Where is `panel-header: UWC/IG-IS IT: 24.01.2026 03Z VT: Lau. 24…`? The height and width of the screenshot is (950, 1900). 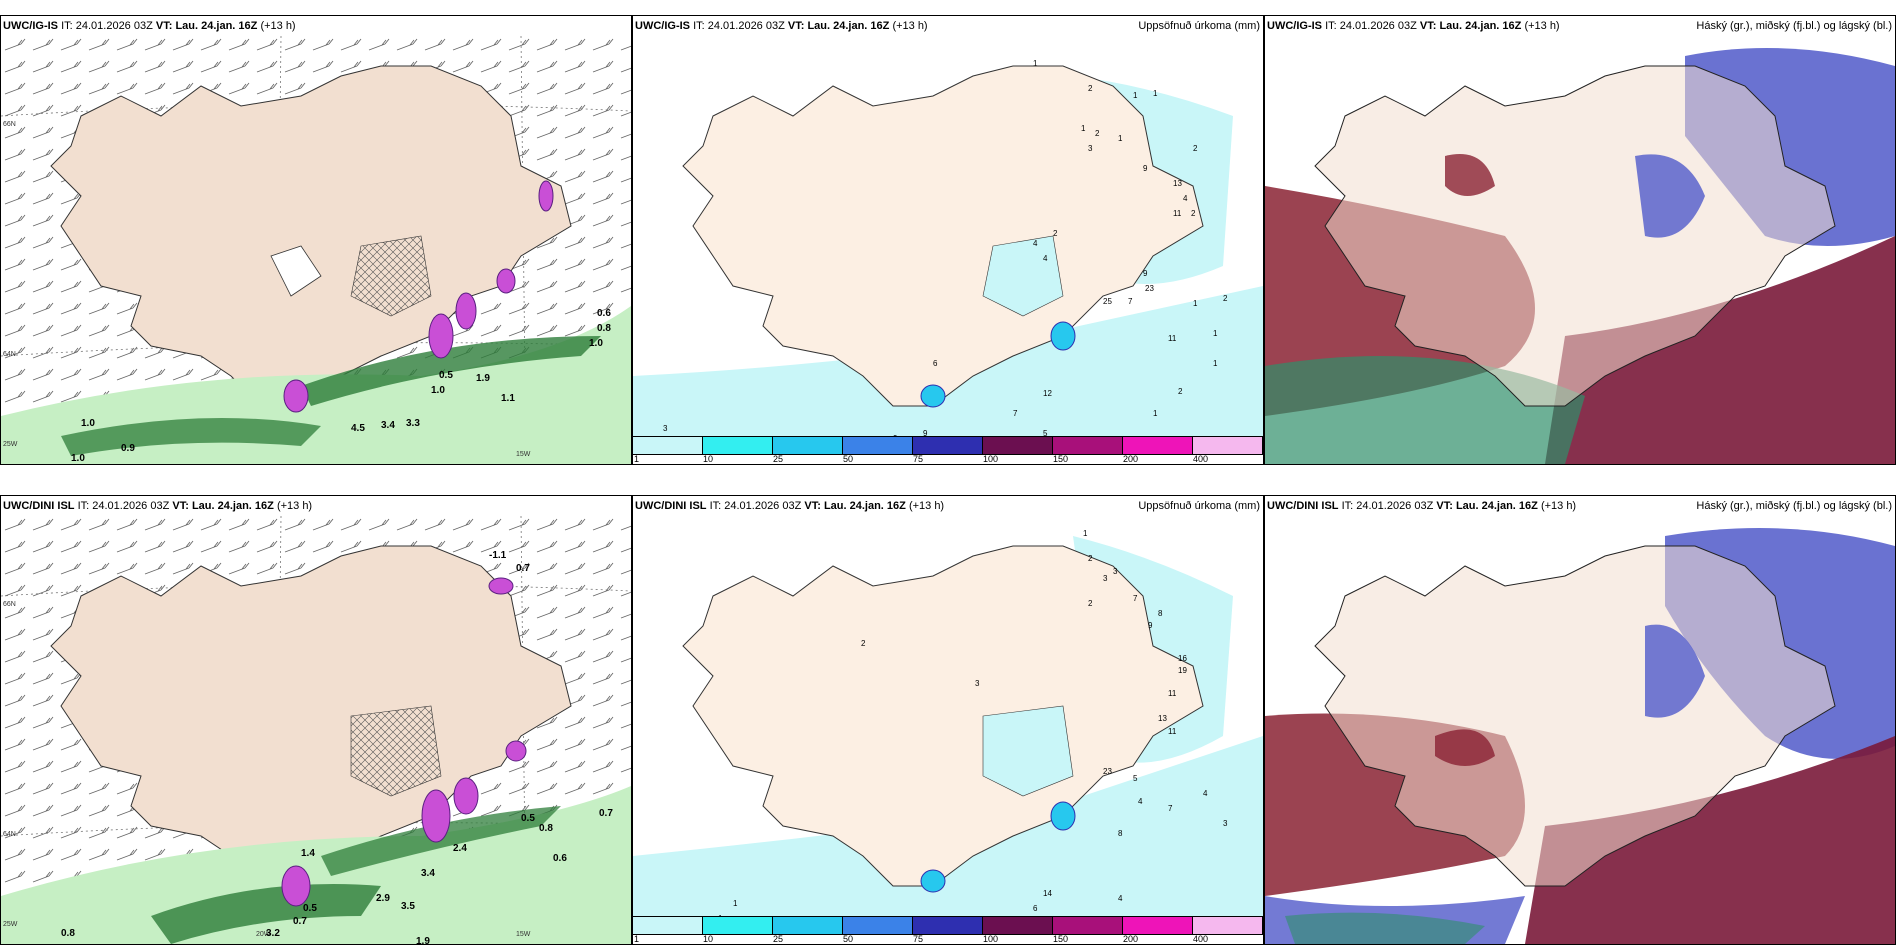 panel-header: UWC/IG-IS IT: 24.01.2026 03Z VT: Lau. 24… is located at coordinates (1580, 26).